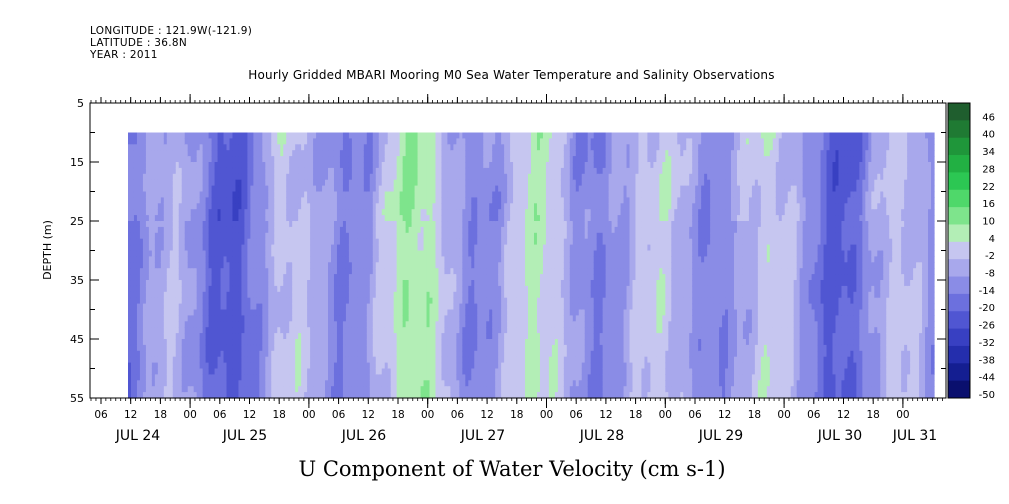 The width and height of the screenshot is (1009, 504). I want to click on colorbar-label: 4, so click(992, 239).